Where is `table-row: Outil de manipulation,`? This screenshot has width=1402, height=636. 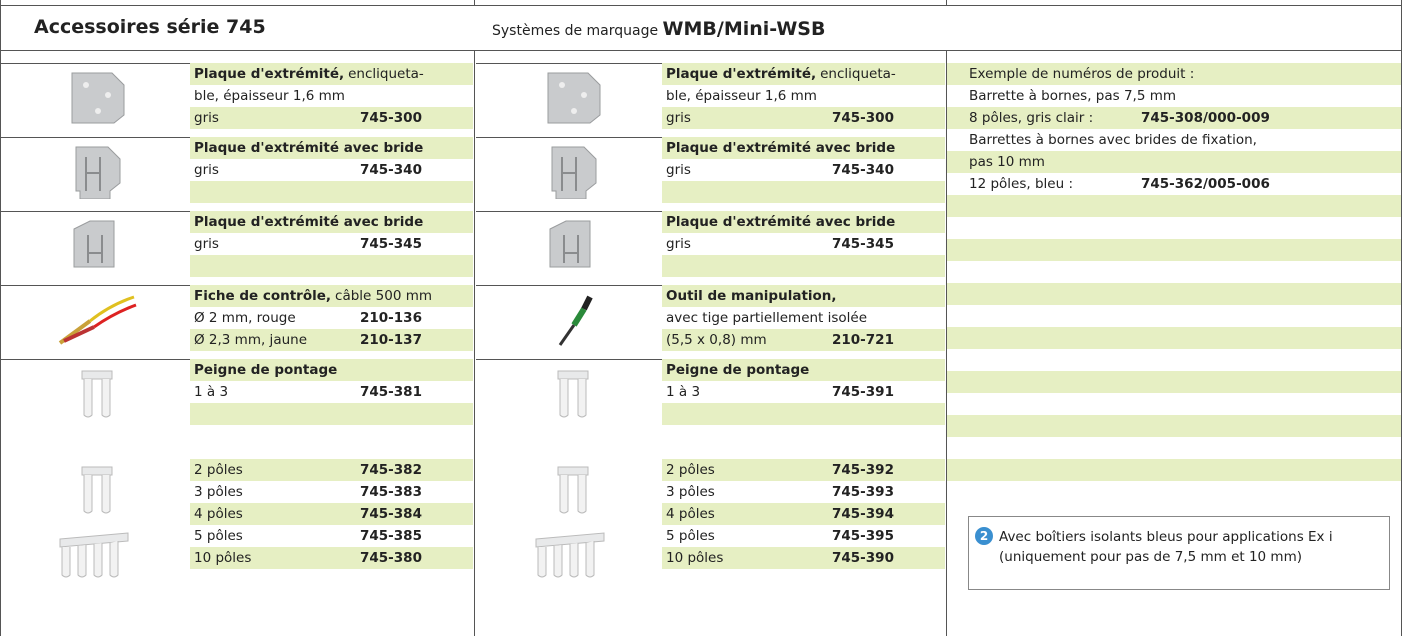
table-row: Outil de manipulation, is located at coordinates (803, 296).